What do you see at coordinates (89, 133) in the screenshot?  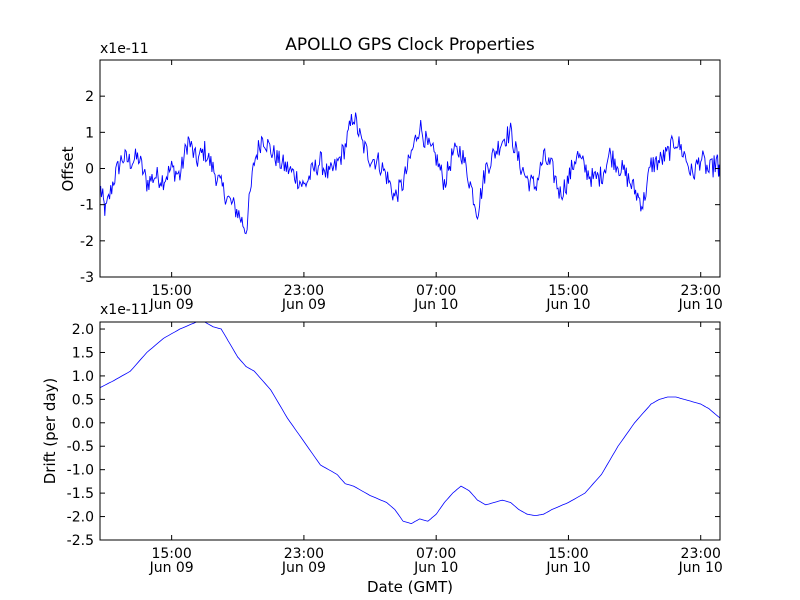 I see `offset-y-tick-label: 1` at bounding box center [89, 133].